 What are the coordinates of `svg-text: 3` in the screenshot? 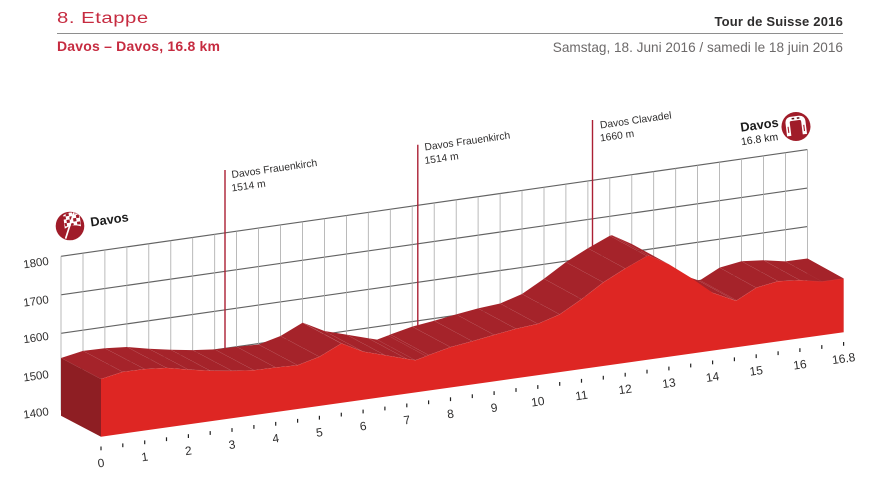 It's located at (232, 444).